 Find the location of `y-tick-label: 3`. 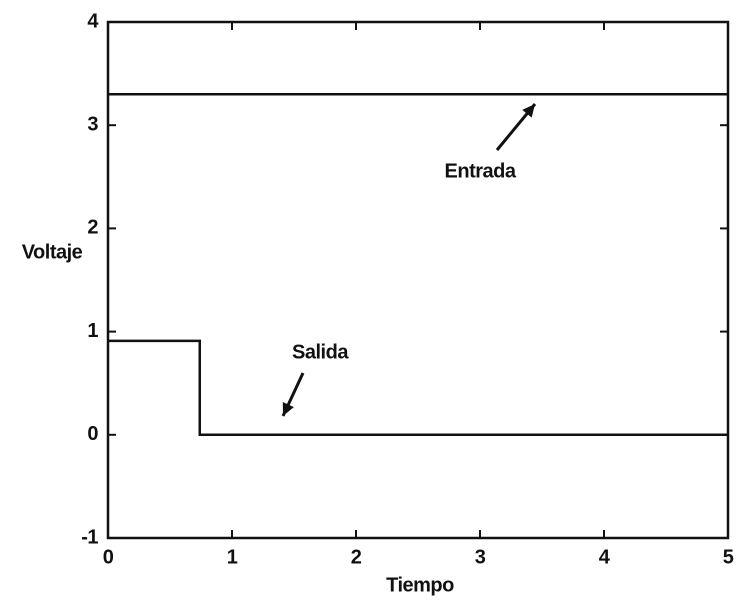

y-tick-label: 3 is located at coordinates (92, 124).